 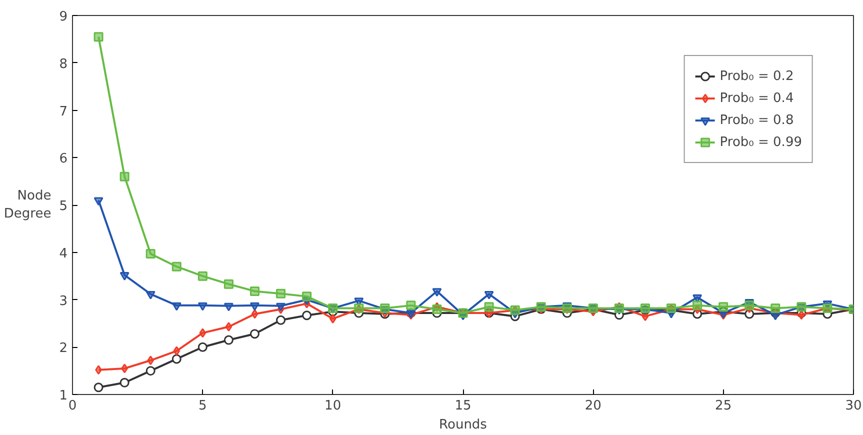 I want to click on x-tick-label: 25, so click(x=723, y=406).